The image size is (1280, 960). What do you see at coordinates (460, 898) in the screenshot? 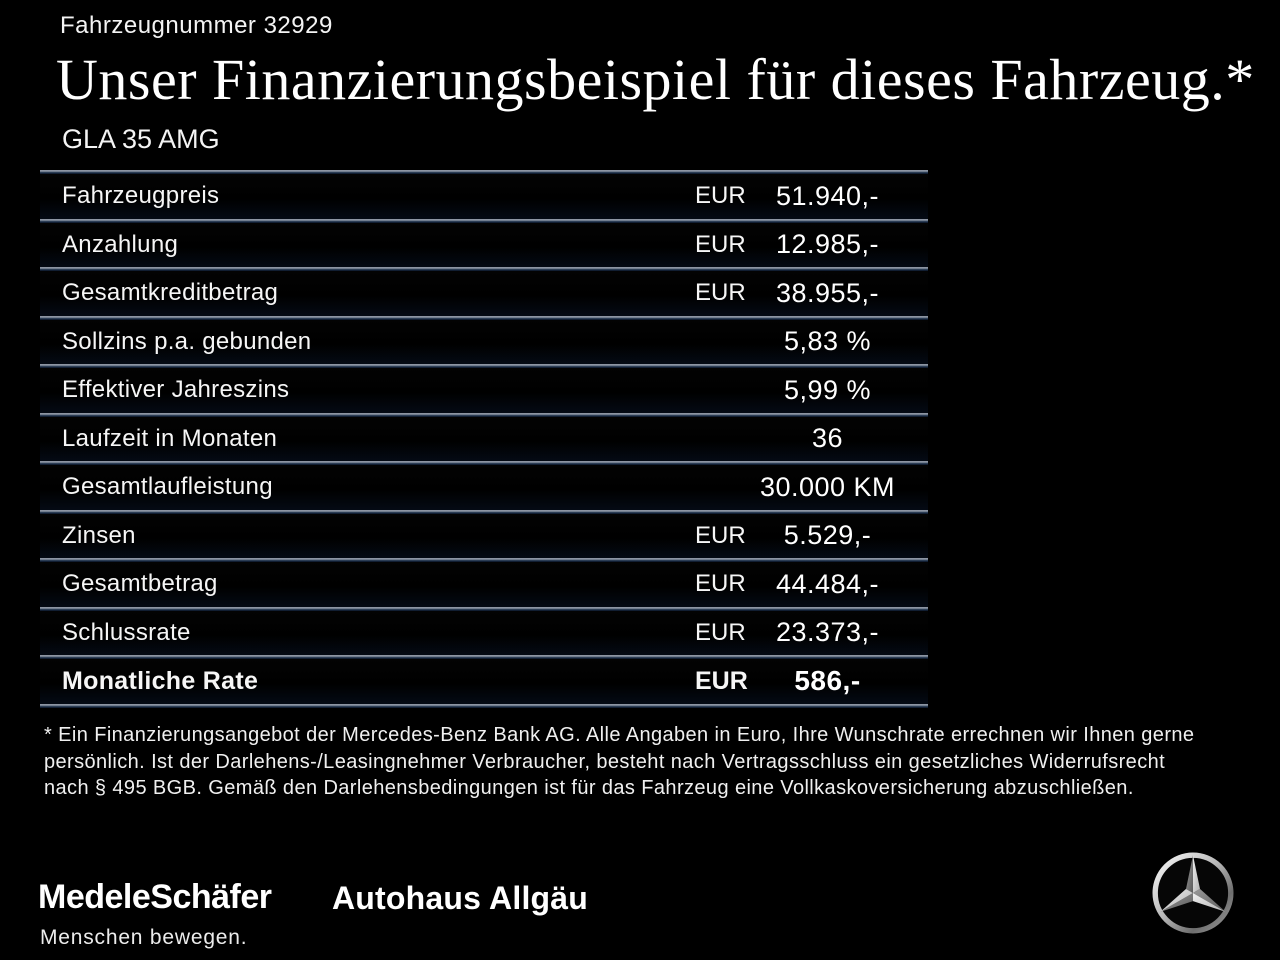
I see `dealer-logo-autohaus-allgaeu: Autohaus Allgäu` at bounding box center [460, 898].